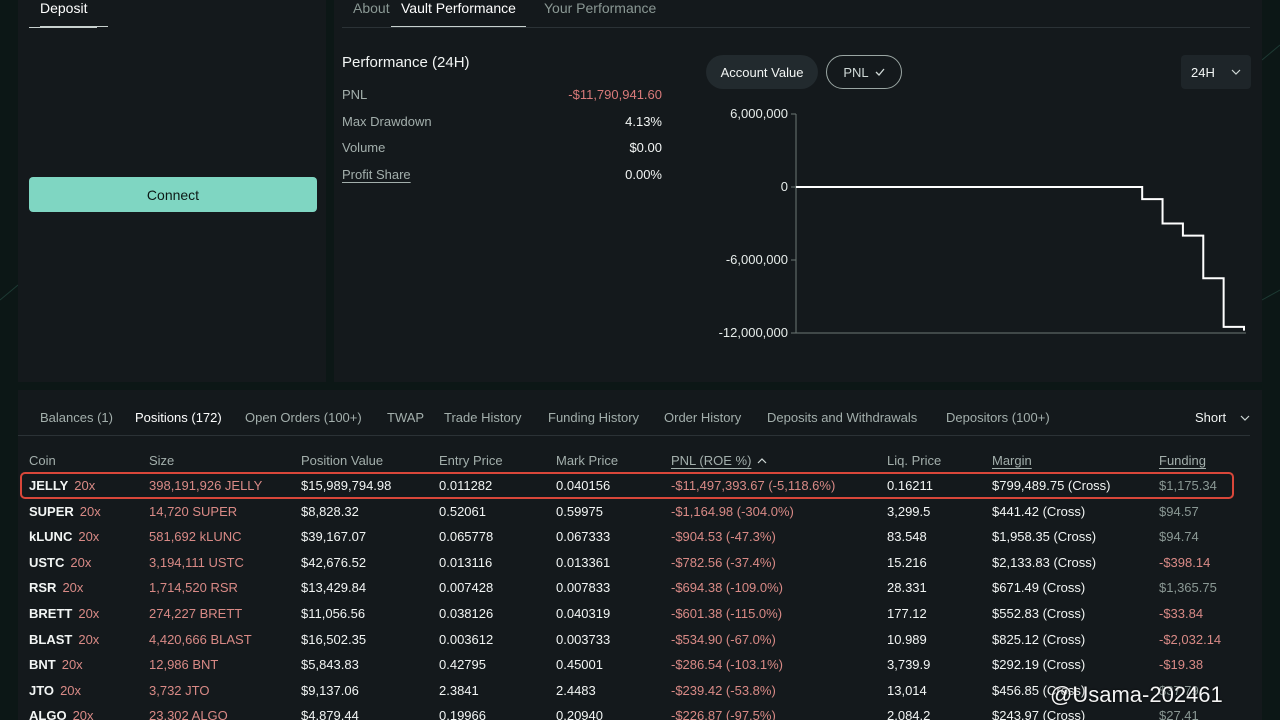 The image size is (1280, 720). What do you see at coordinates (784, 186) in the screenshot?
I see `y-tick-label: 0` at bounding box center [784, 186].